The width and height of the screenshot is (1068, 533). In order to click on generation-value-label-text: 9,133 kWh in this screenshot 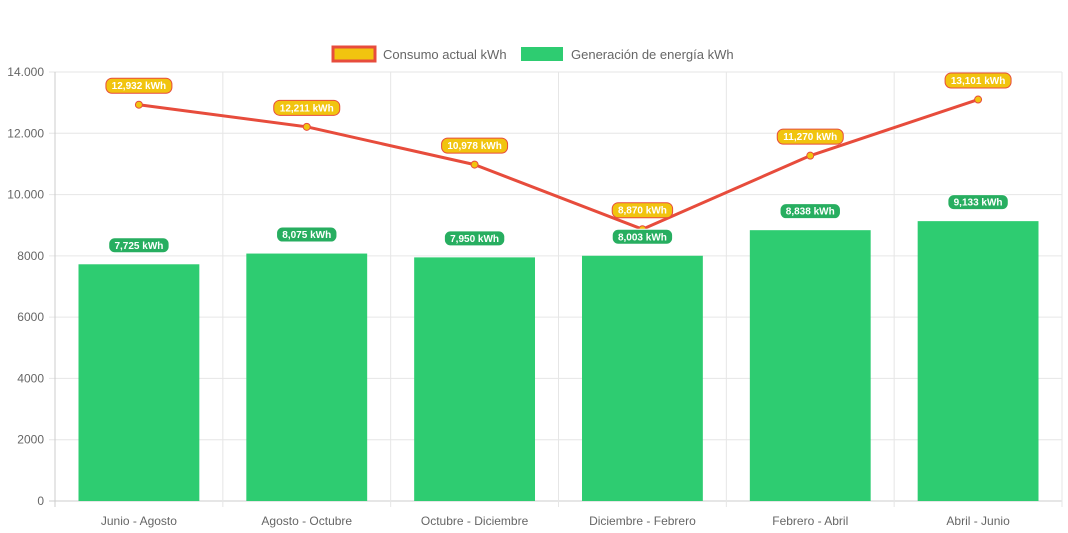, I will do `click(978, 203)`.